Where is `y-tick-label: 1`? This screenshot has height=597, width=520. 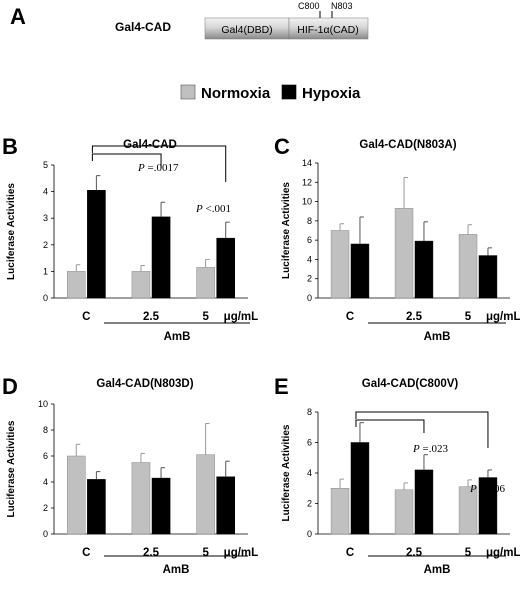 y-tick-label: 1 is located at coordinates (45, 271).